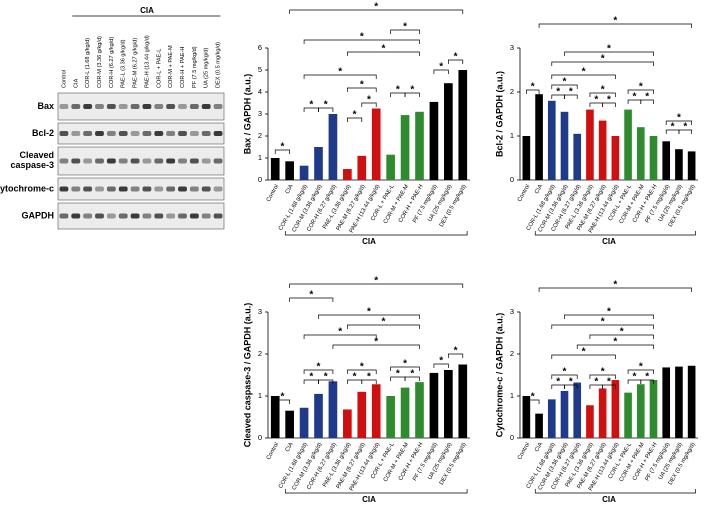  I want to click on x-tick-label: CIA, so click(539, 447).